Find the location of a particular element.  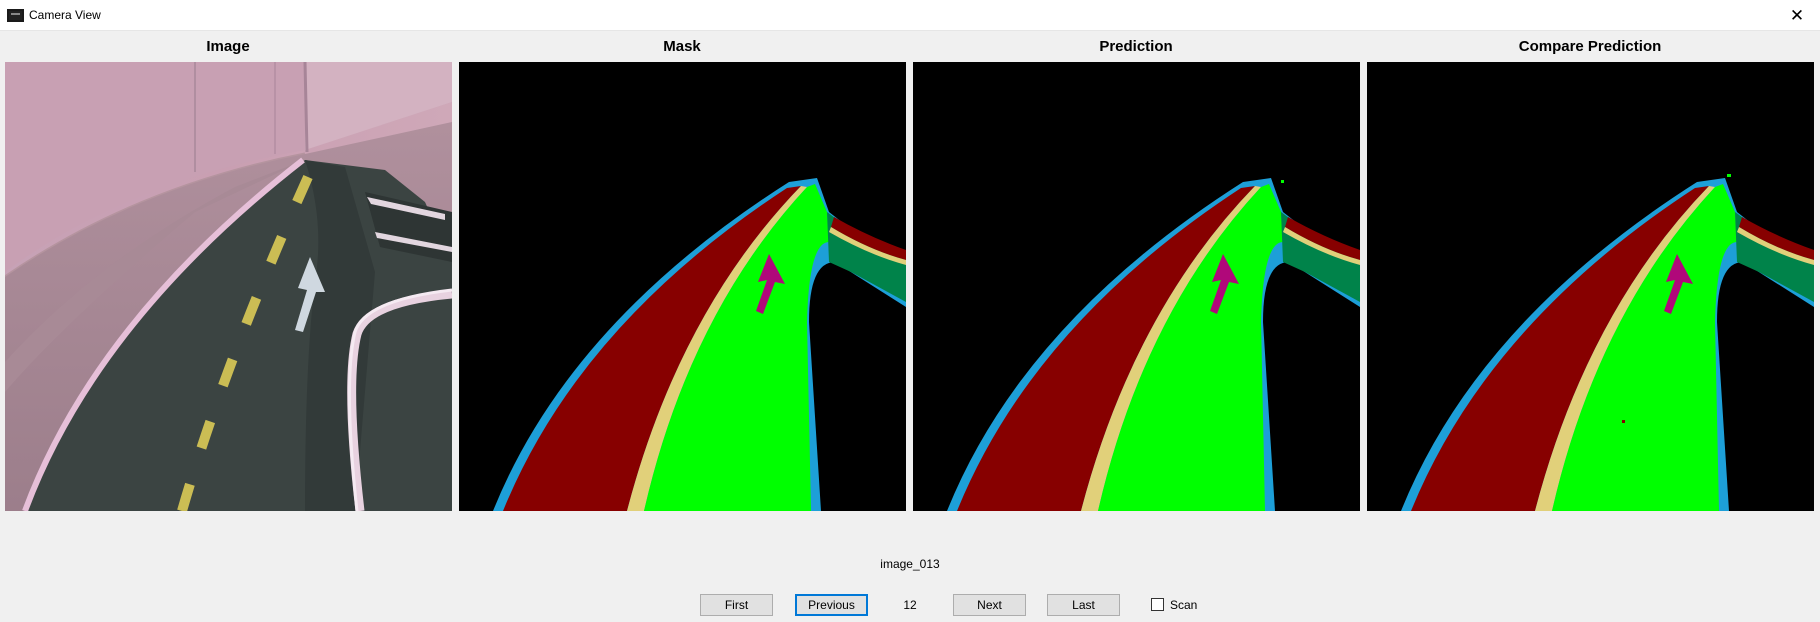

previous-button: Previous is located at coordinates (831, 605).